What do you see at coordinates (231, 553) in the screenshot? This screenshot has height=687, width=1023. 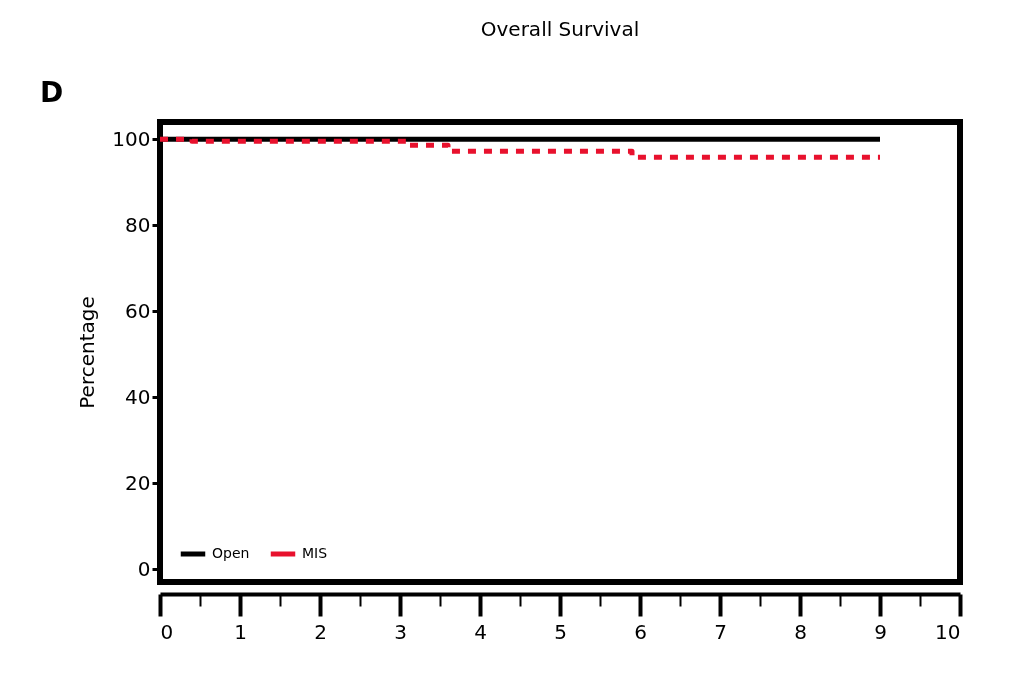 I see `legend-label: Open` at bounding box center [231, 553].